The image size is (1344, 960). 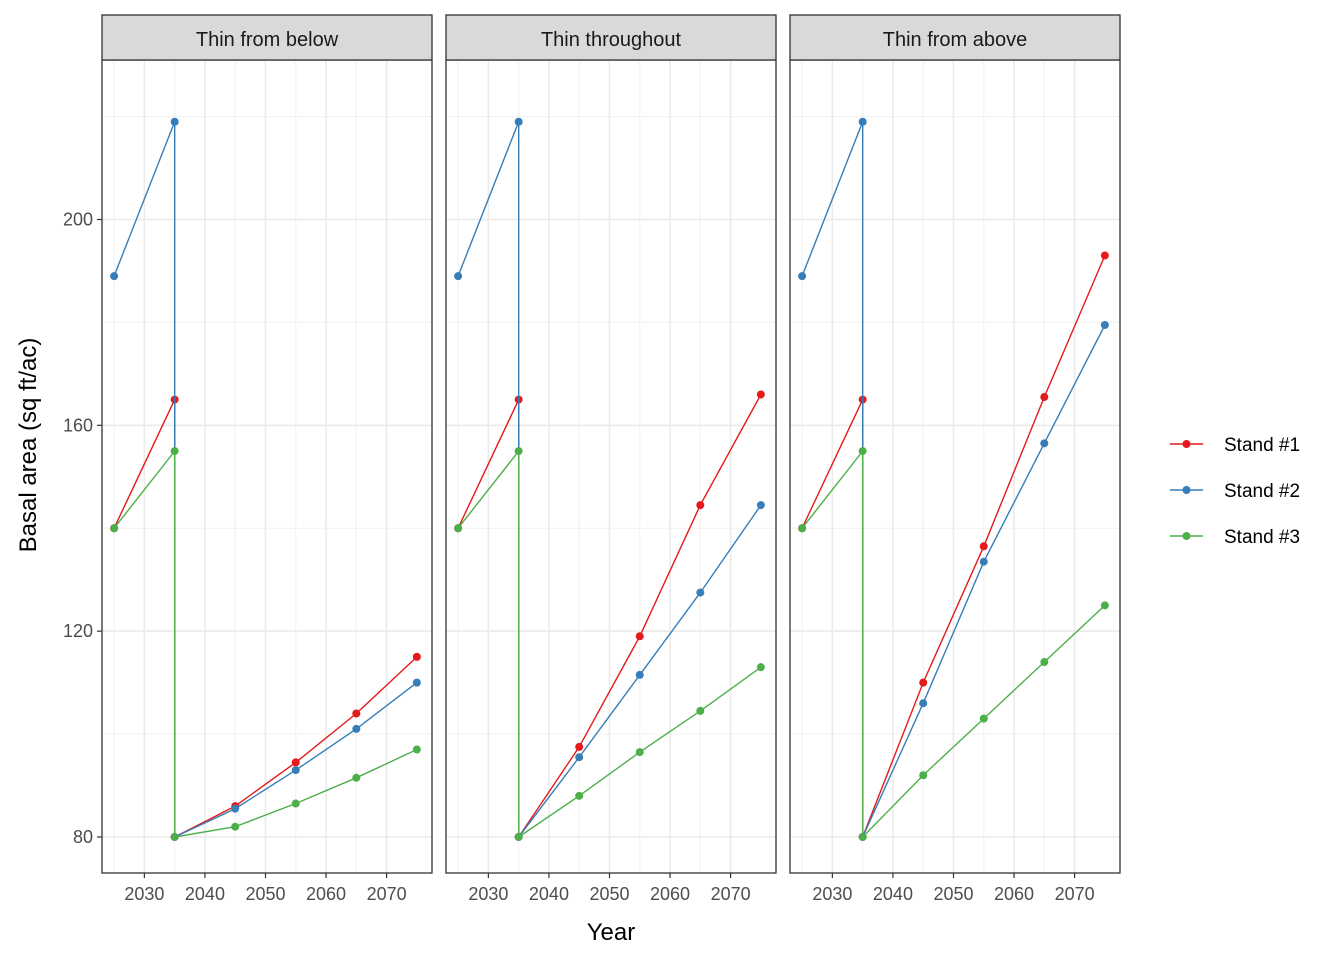 I want to click on x-axis-title: Year, so click(x=611, y=932).